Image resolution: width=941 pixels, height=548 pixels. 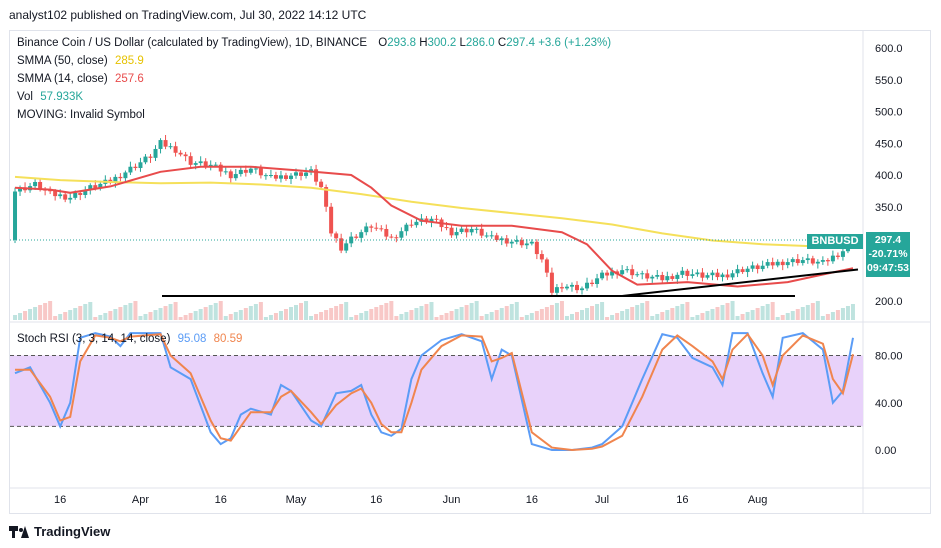 I want to click on price-tick-label: 200.0, so click(x=889, y=302).